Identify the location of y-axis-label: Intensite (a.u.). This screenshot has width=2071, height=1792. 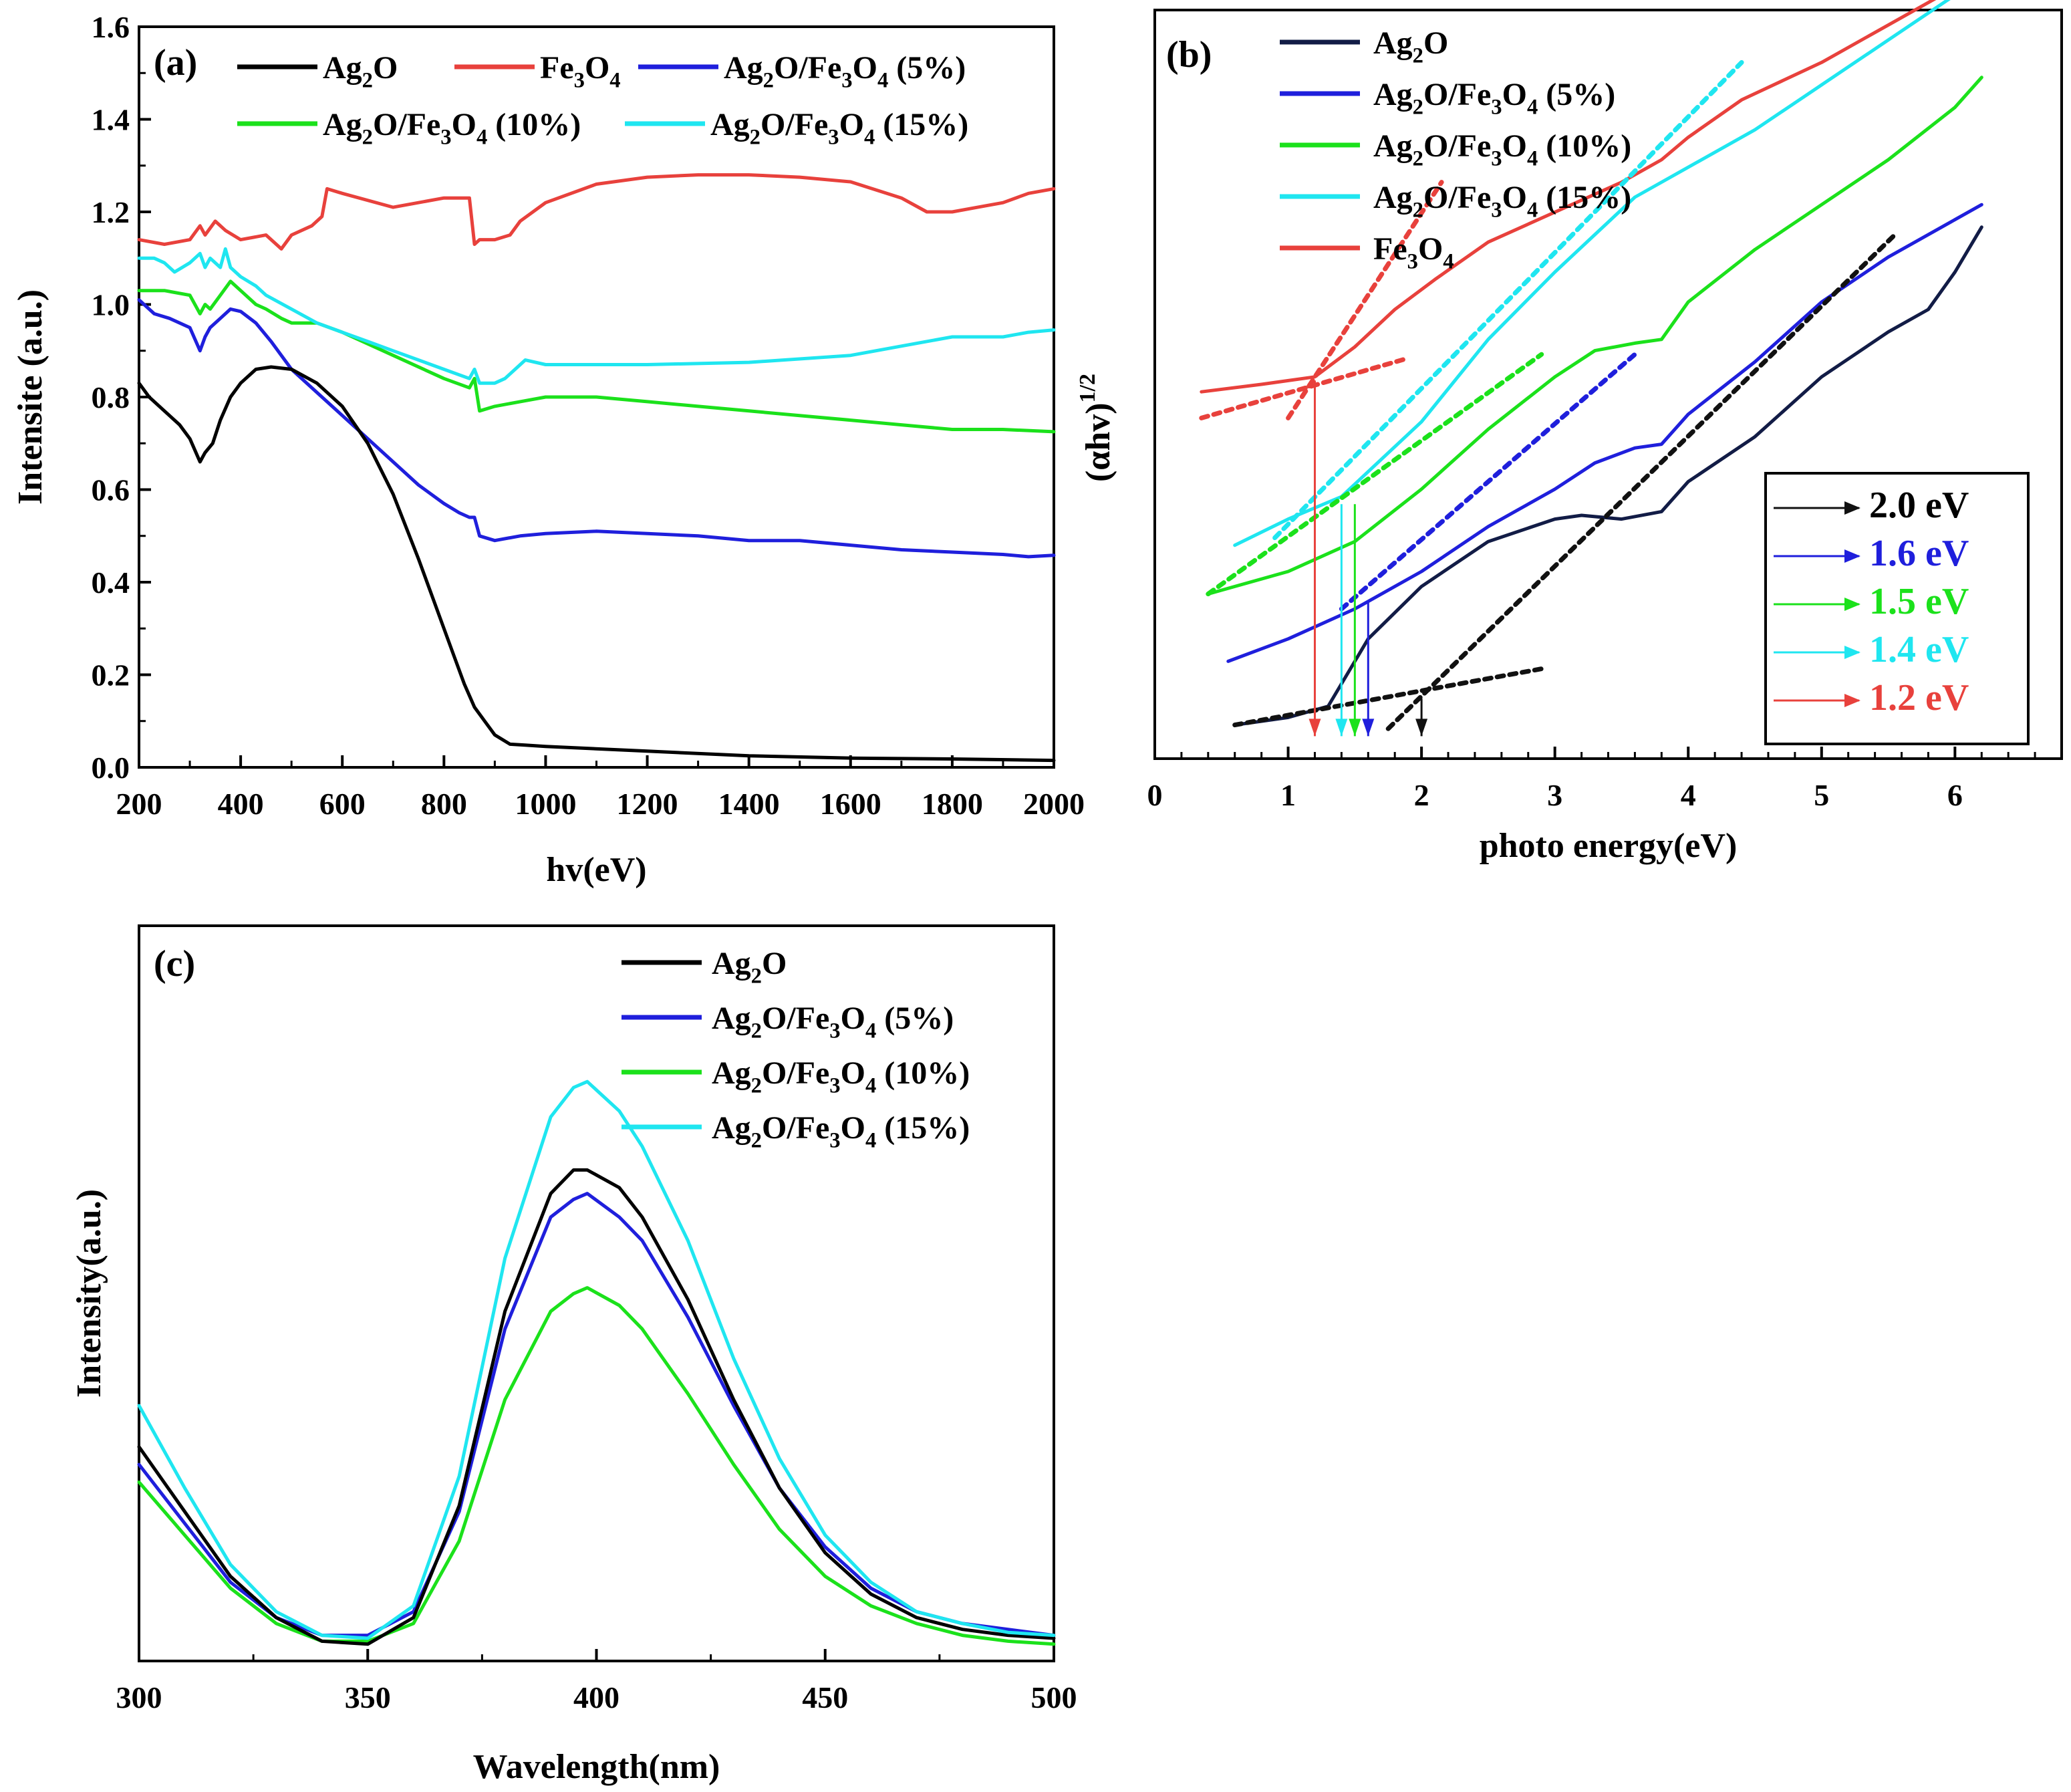
(30, 397).